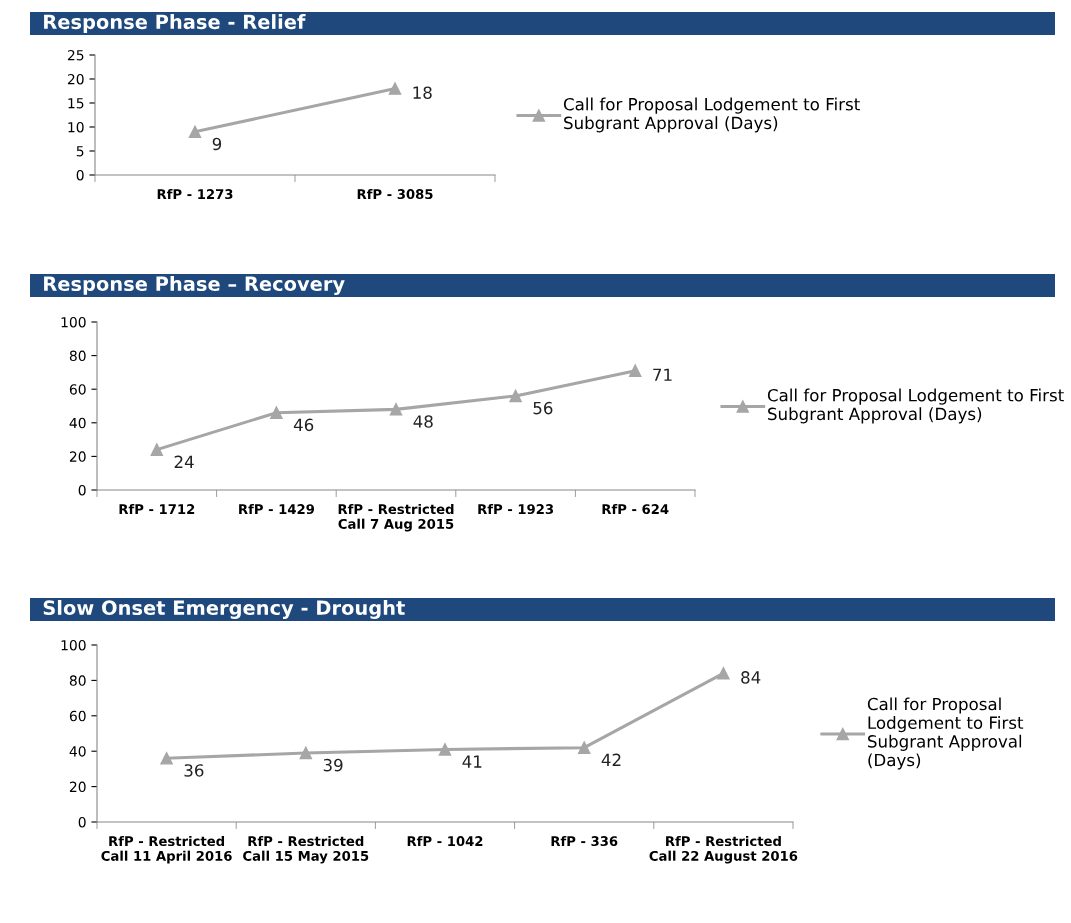  Describe the element at coordinates (184, 461) in the screenshot. I see `data-label: 24` at that location.